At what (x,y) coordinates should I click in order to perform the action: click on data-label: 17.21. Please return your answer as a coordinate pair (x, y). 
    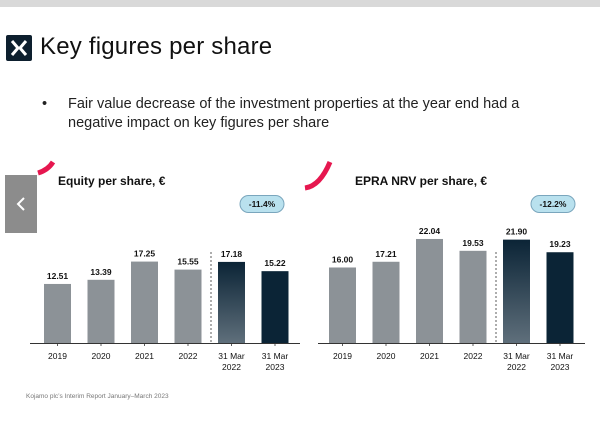
    Looking at the image, I should click on (386, 254).